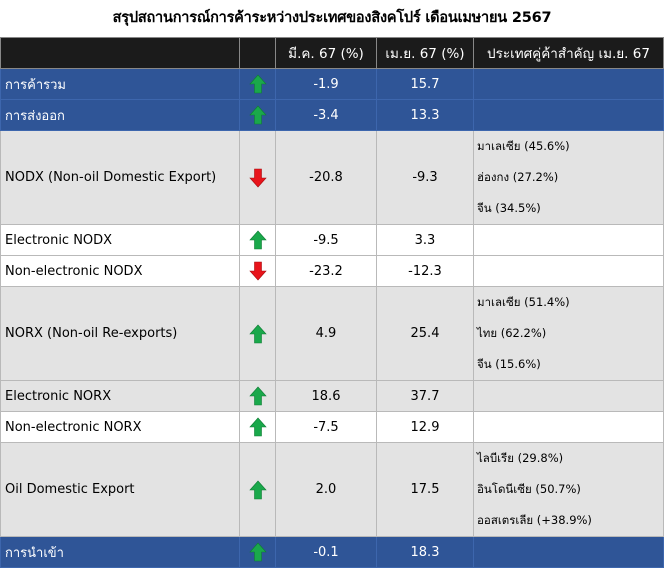 The width and height of the screenshot is (664, 574). I want to click on table-row: Electronic NODX -9.5 3.3, so click(332, 240).